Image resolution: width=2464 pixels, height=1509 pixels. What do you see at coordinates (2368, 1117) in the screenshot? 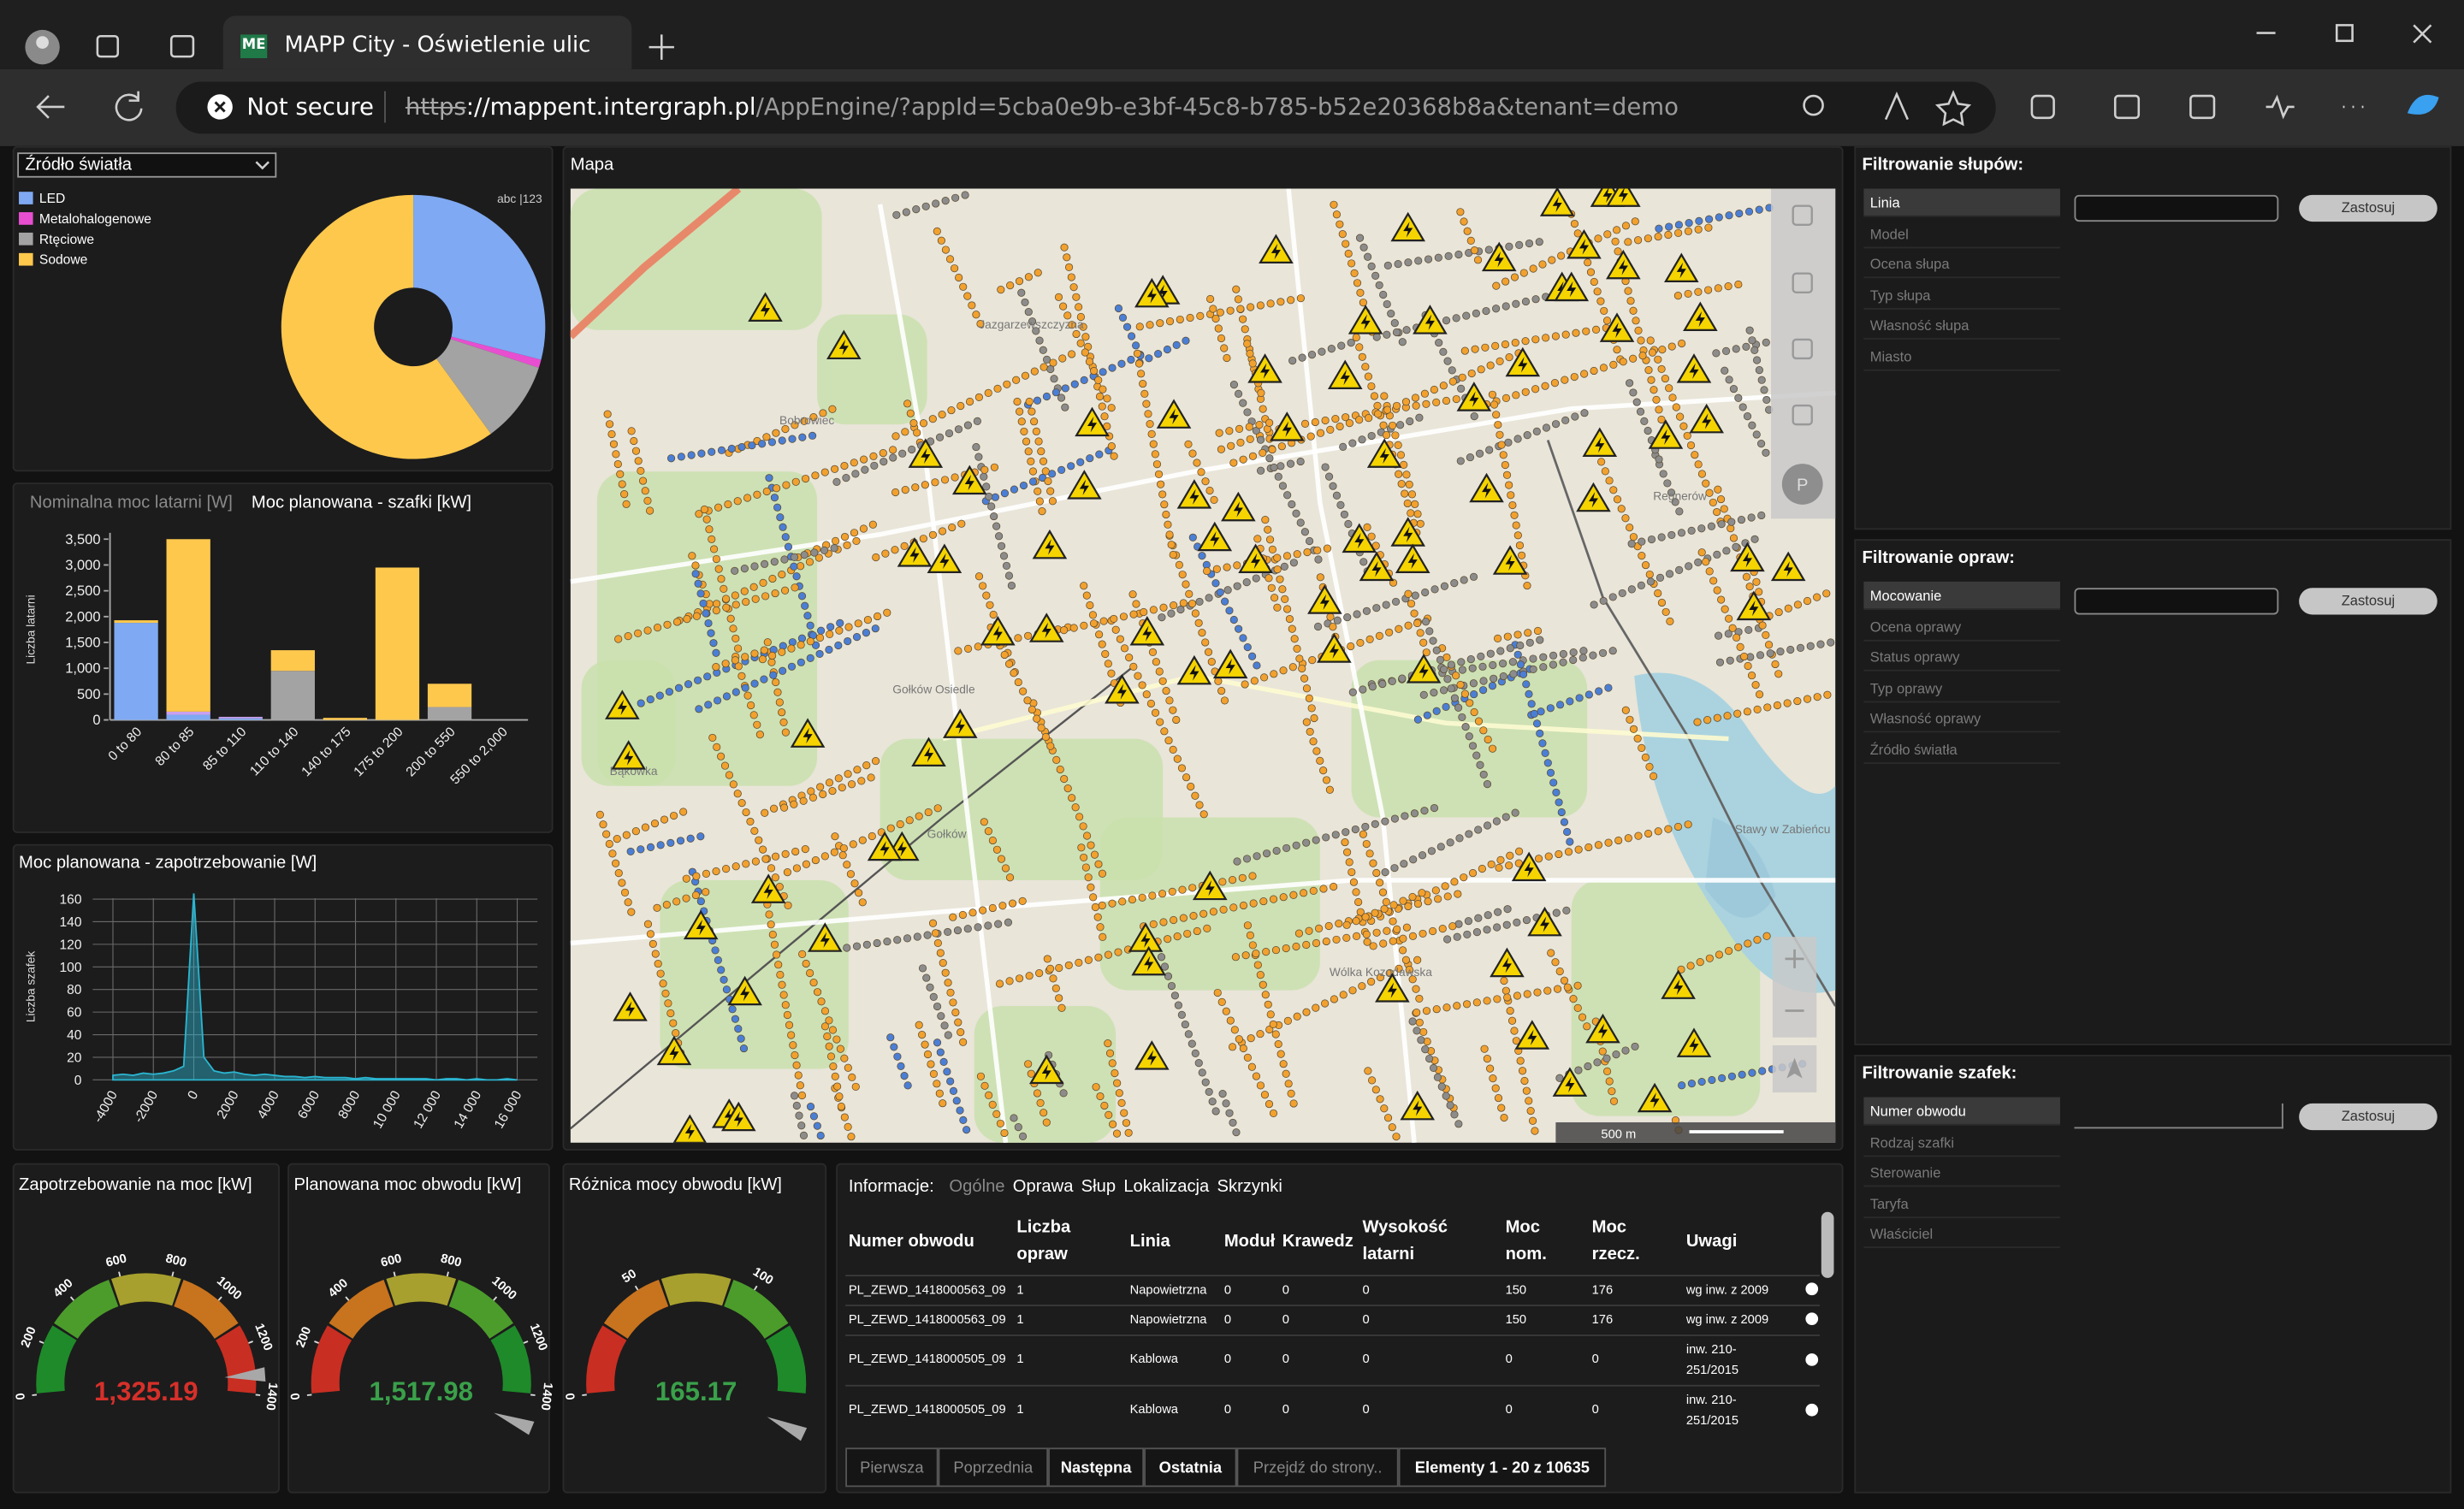
I see `apply-button: Zastosuj` at bounding box center [2368, 1117].